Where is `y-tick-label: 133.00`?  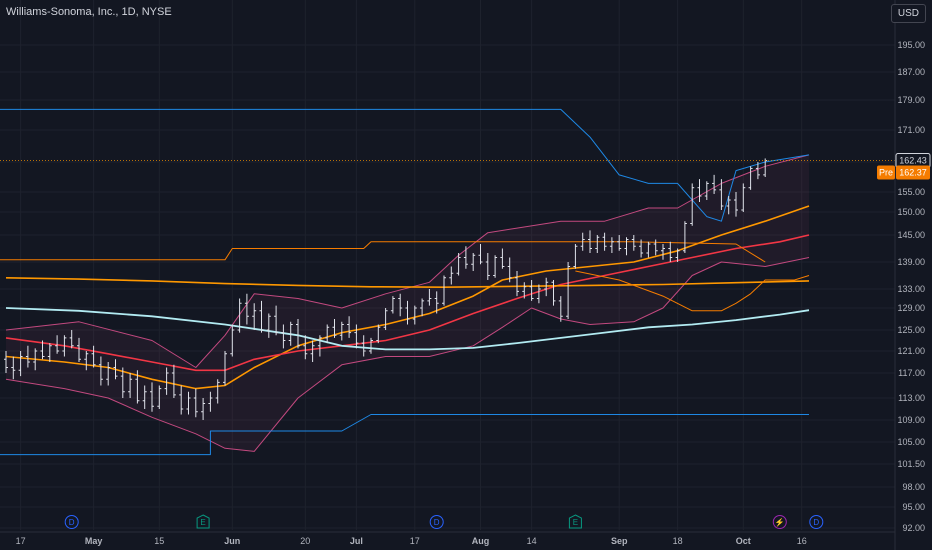
y-tick-label: 133.00 is located at coordinates (911, 289).